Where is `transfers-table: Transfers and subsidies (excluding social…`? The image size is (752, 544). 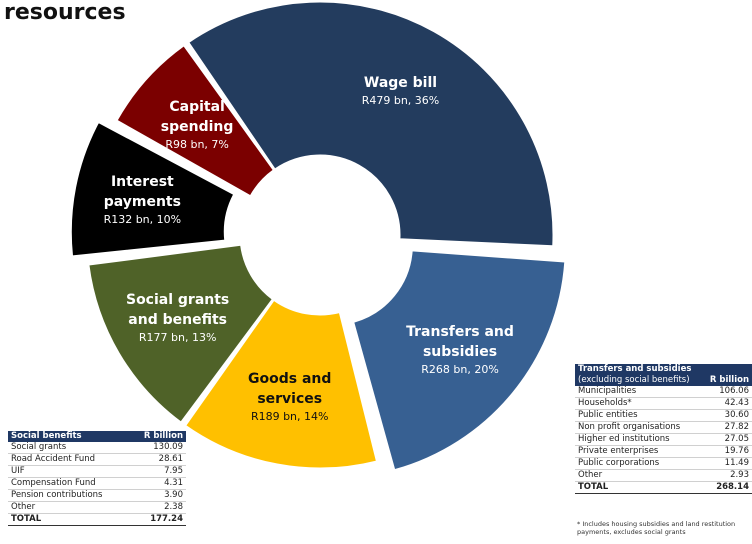 transfers-table: Transfers and subsidies (excluding social… is located at coordinates (663, 429).